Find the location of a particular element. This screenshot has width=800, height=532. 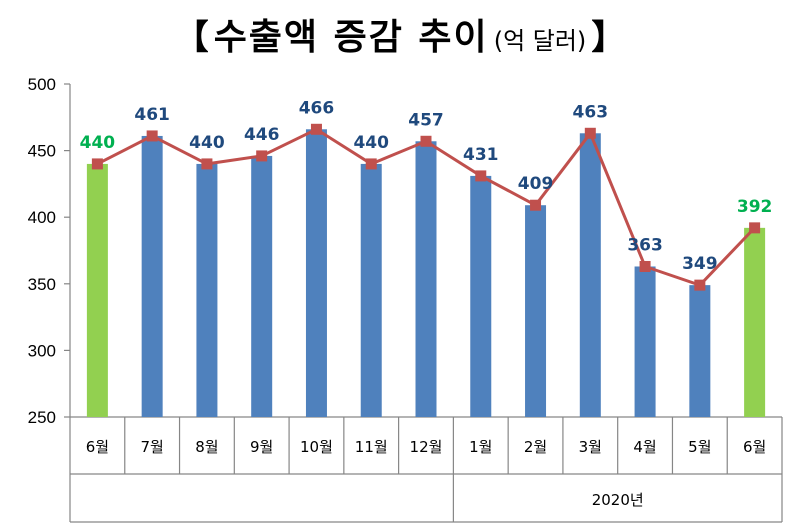

x-tick-label: 9월 is located at coordinates (261, 447).